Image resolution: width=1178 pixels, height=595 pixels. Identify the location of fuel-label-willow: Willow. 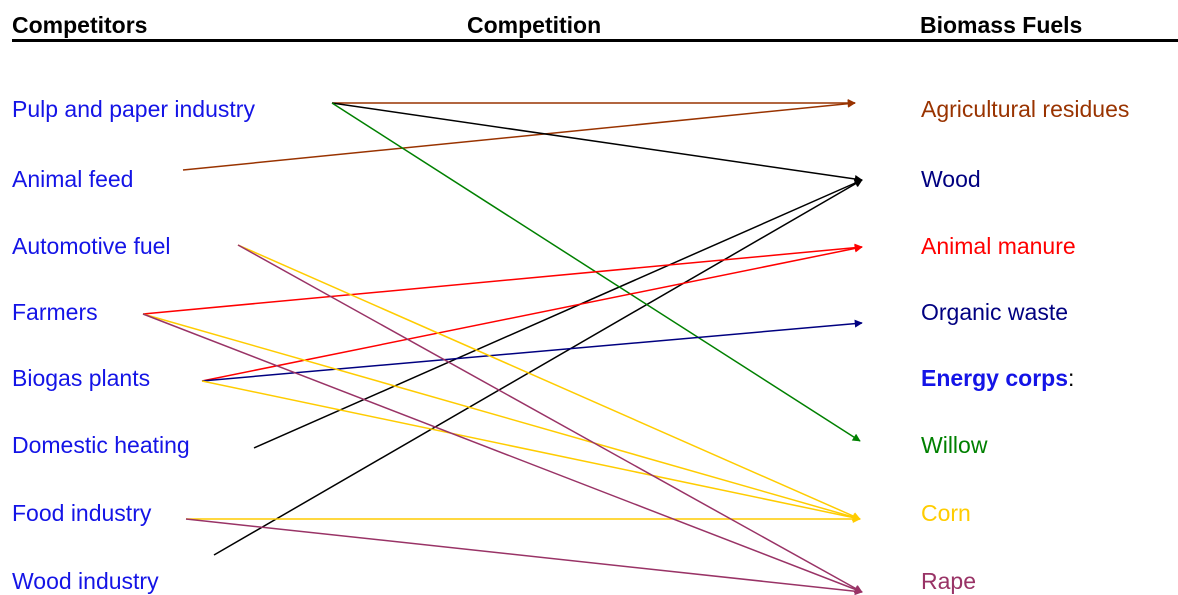
(954, 445).